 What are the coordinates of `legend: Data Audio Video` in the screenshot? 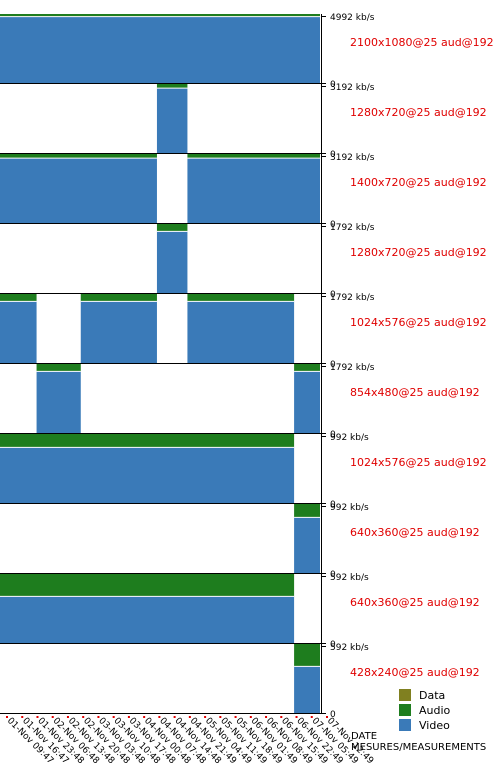 It's located at (425, 710).